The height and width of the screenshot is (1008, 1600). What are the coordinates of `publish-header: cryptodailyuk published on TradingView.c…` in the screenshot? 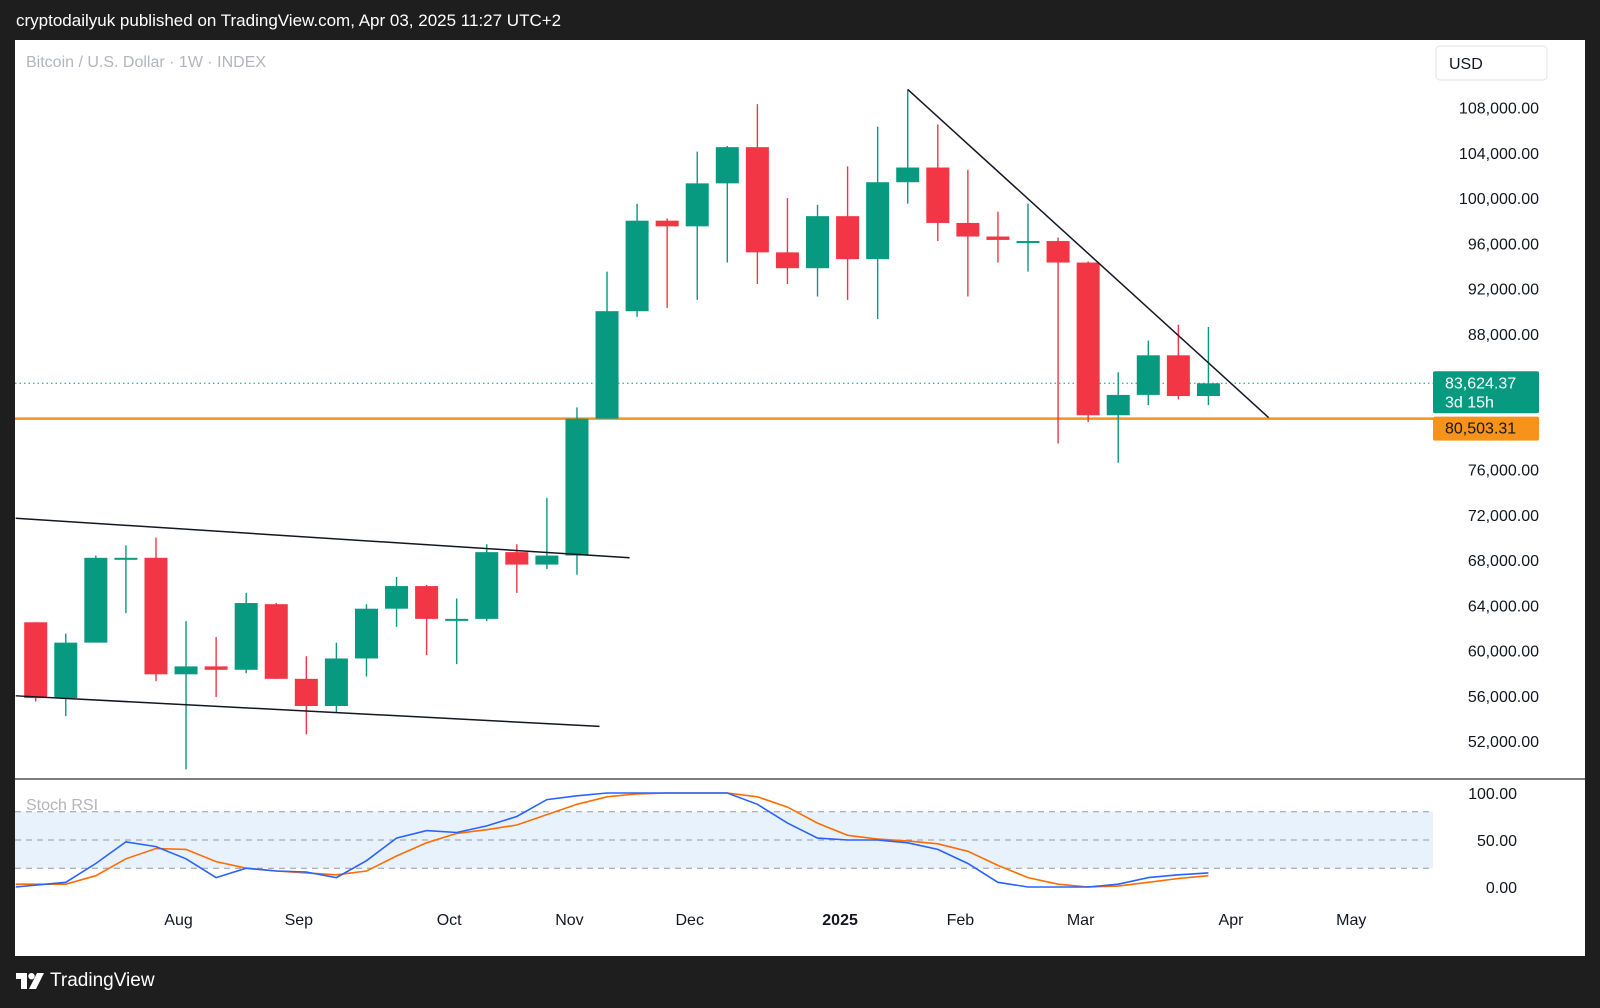 It's located at (800, 20).